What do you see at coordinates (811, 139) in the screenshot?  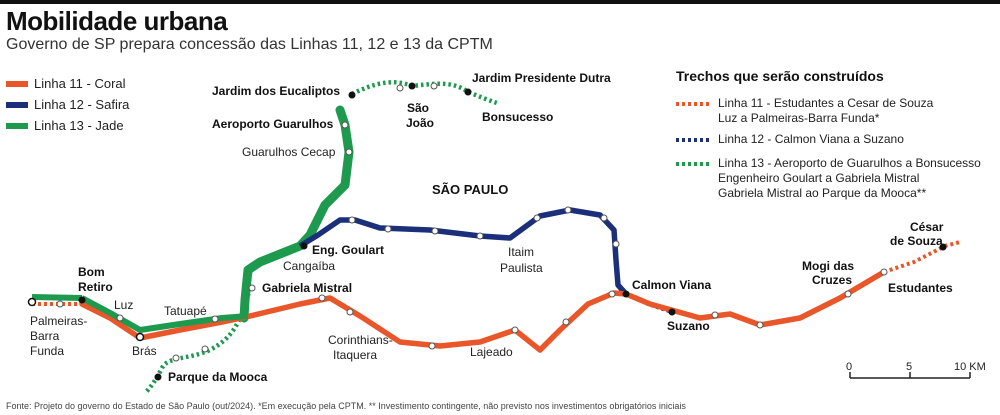 I see `construction-text: Linha 12 - Calmon Viana a Suzano` at bounding box center [811, 139].